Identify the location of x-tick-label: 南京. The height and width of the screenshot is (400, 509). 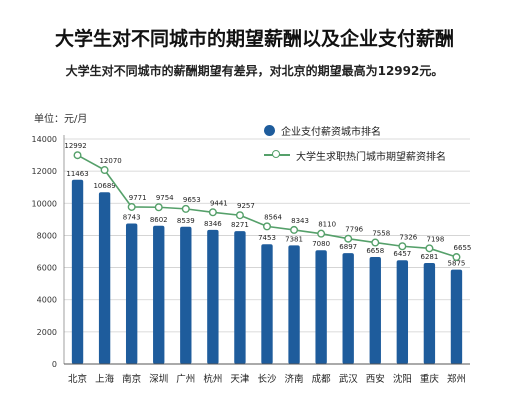
(131, 379).